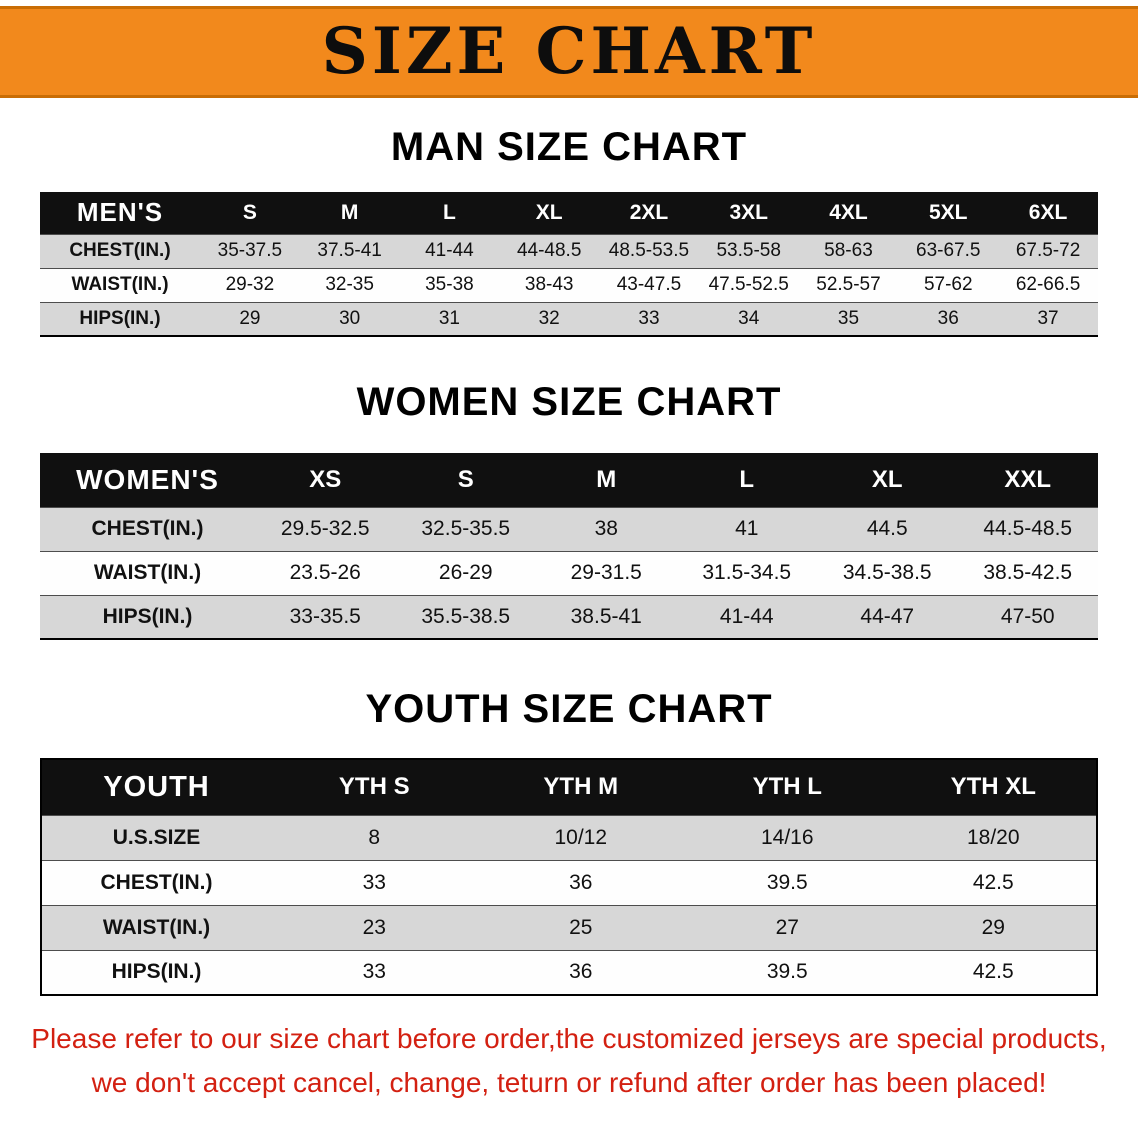  Describe the element at coordinates (325, 616) in the screenshot. I see `measurement-value: 33-35.5` at that location.